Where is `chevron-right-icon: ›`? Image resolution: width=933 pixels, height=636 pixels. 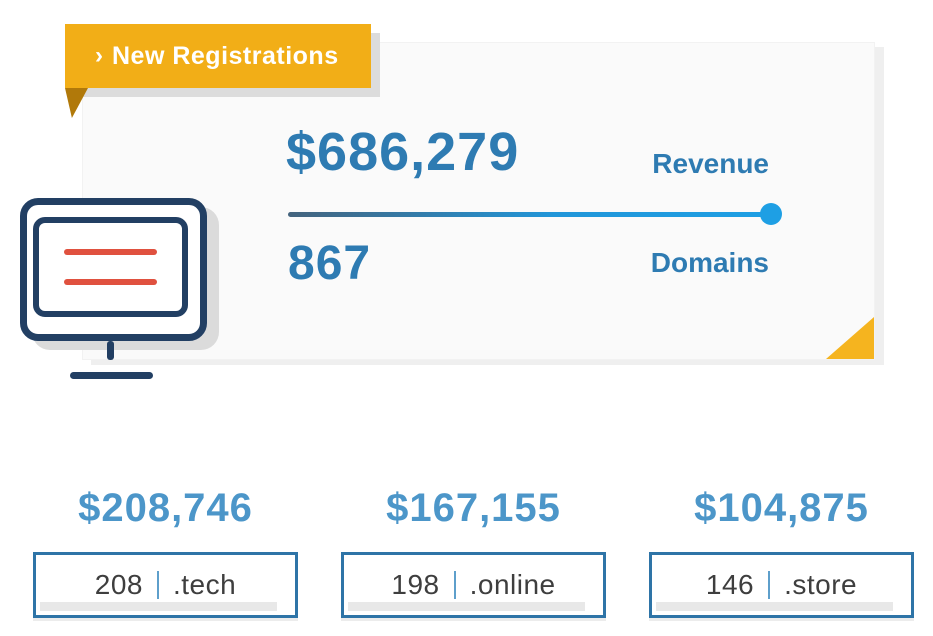 chevron-right-icon: › is located at coordinates (99, 55).